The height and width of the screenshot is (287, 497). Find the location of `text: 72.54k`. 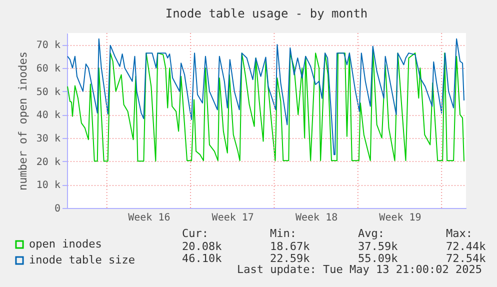

text: 72.54k is located at coordinates (466, 258).